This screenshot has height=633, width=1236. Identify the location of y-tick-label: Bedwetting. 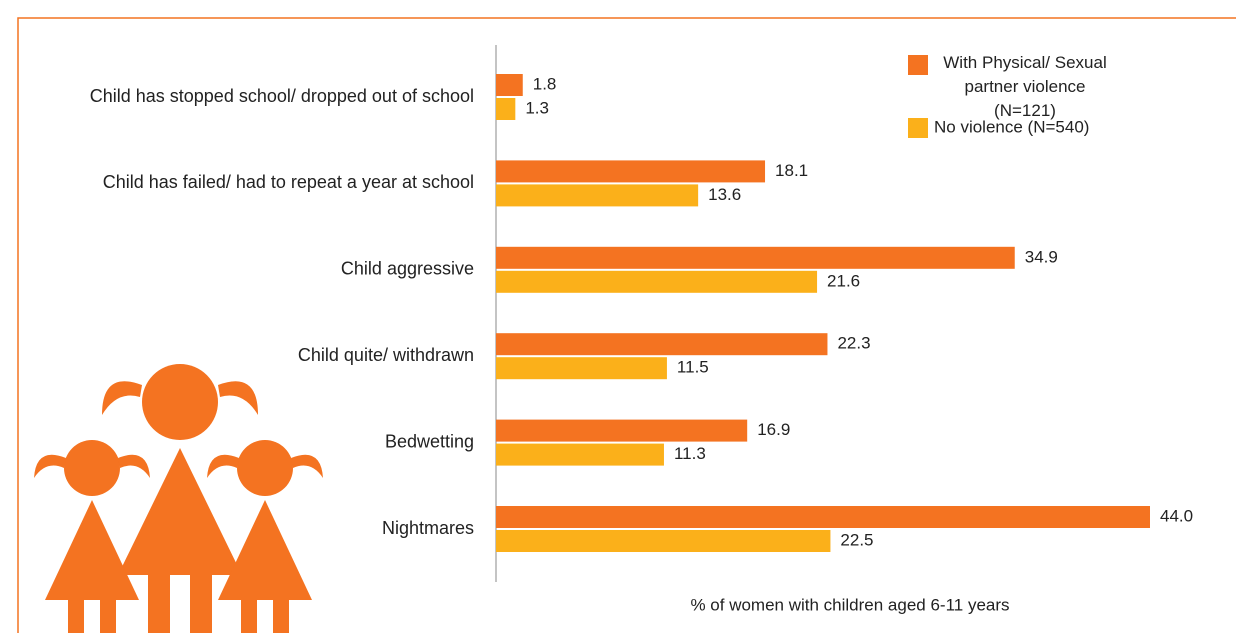
(429, 441).